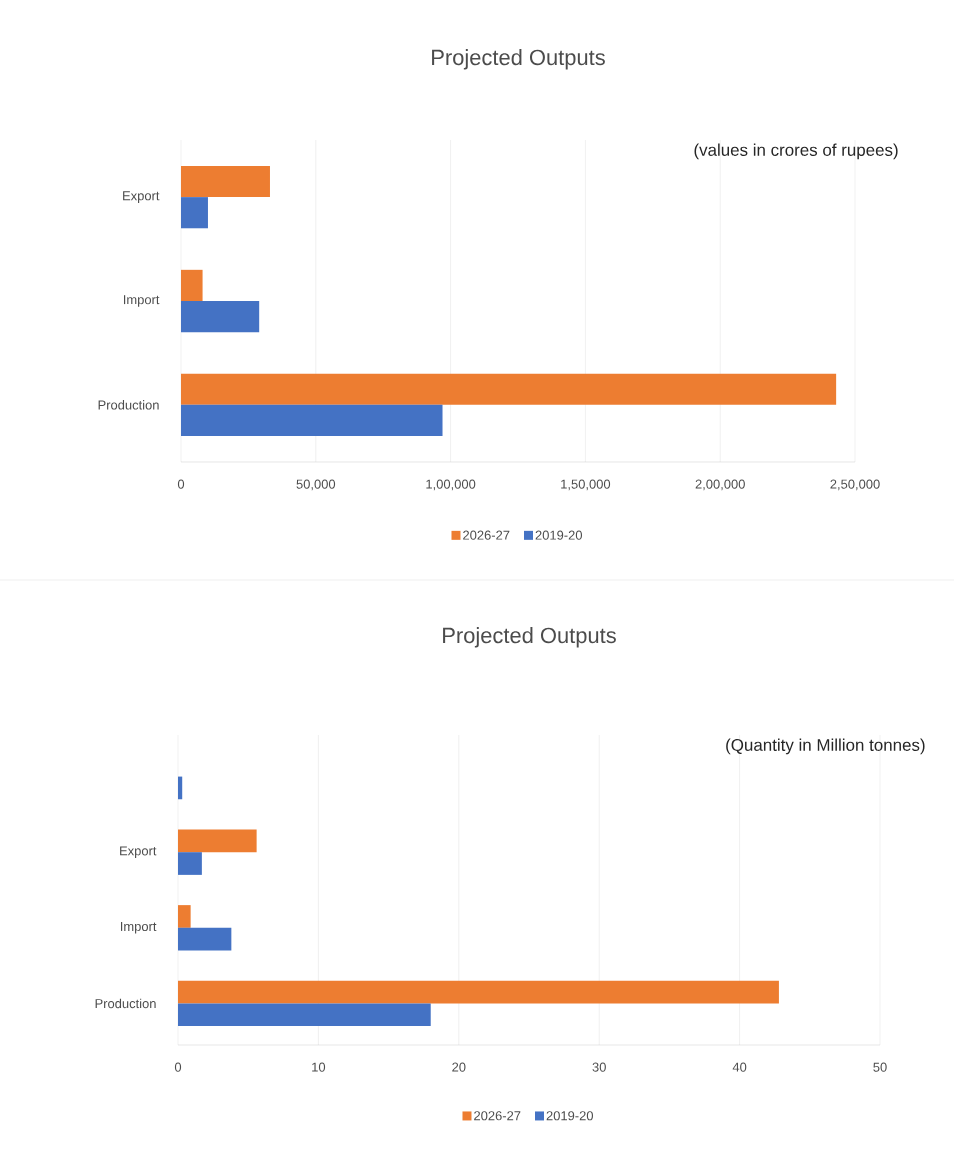  What do you see at coordinates (825, 746) in the screenshot?
I see `annotation: (Quantity in Million tonnes)` at bounding box center [825, 746].